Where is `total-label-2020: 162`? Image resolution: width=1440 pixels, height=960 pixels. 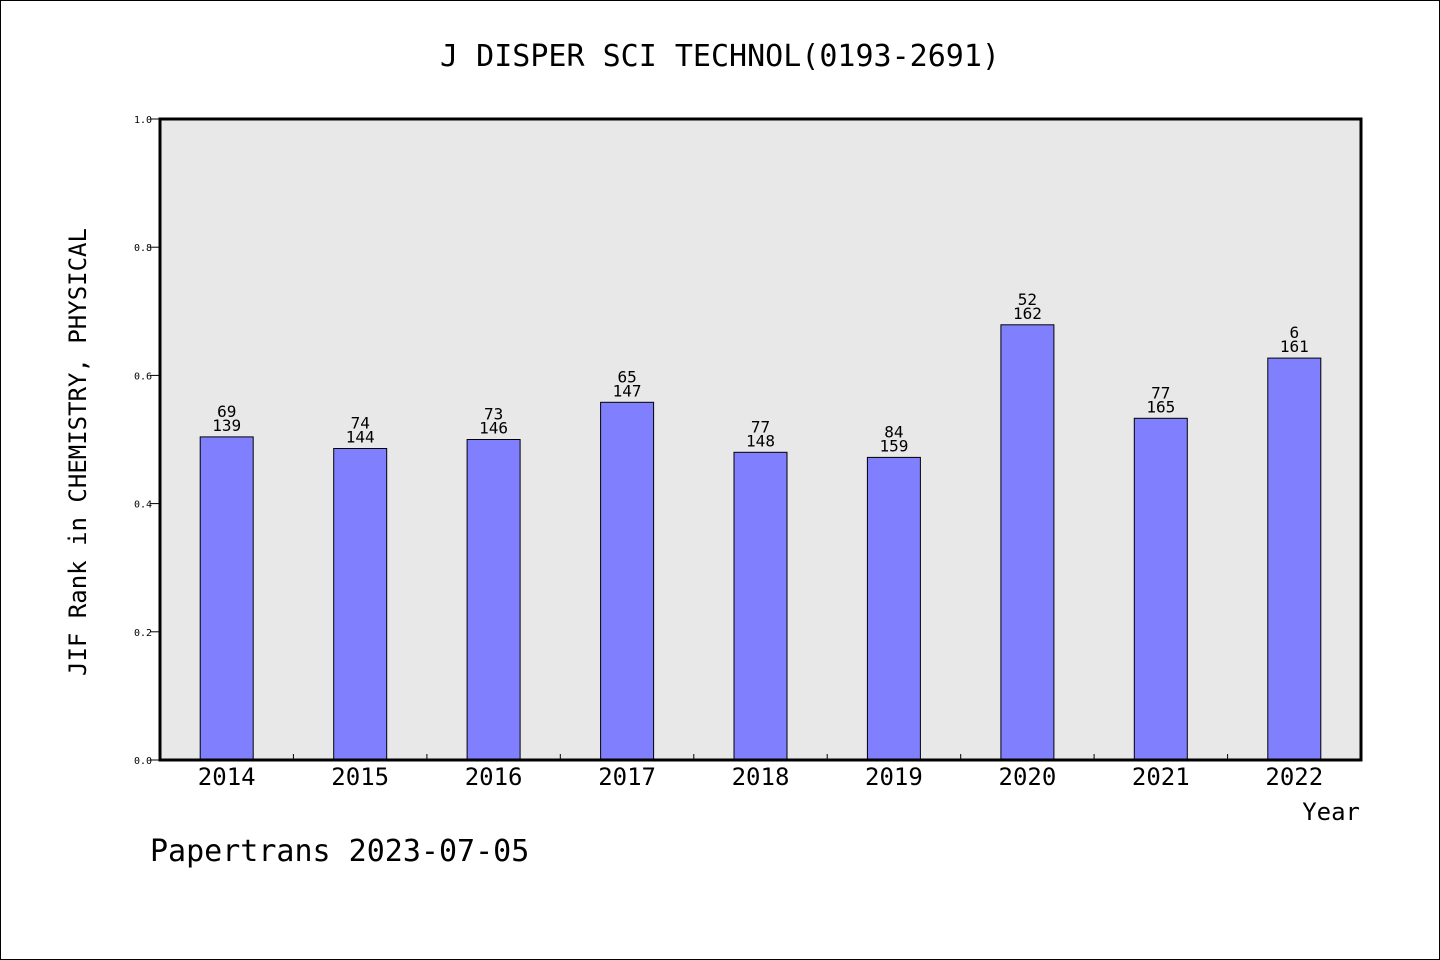 total-label-2020: 162 is located at coordinates (1027, 313).